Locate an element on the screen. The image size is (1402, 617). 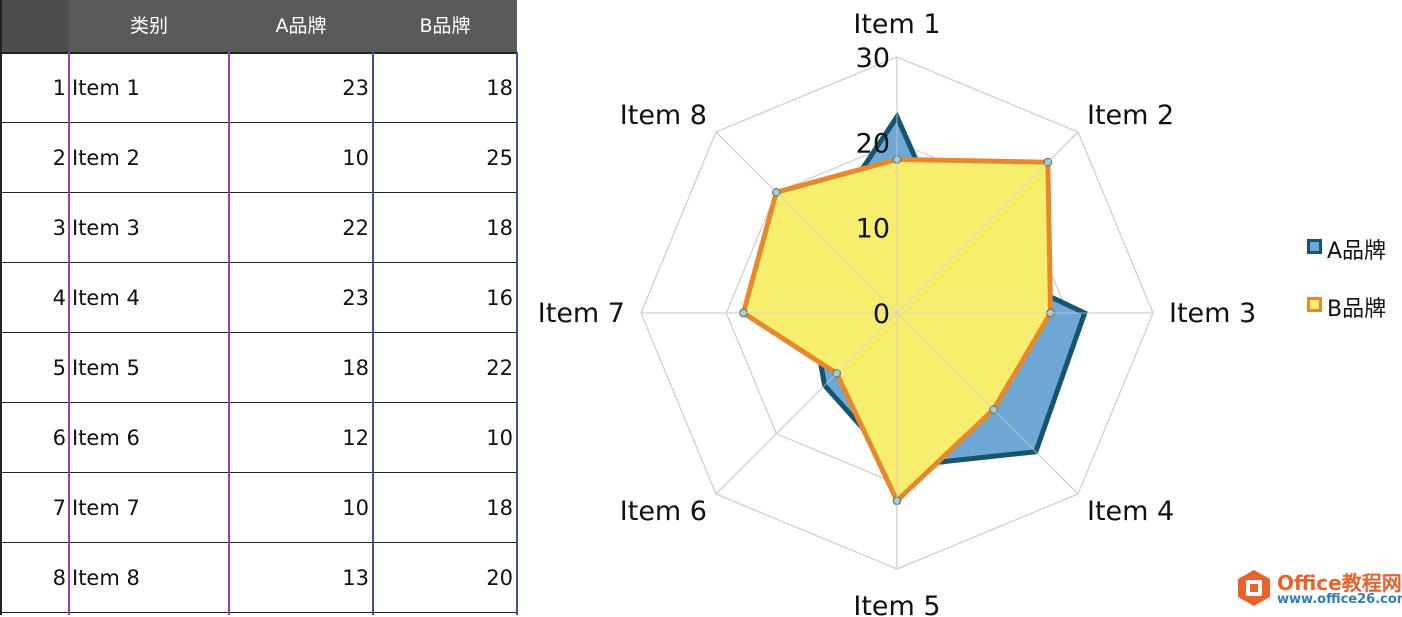
cell-category: Item 2 is located at coordinates (106, 158).